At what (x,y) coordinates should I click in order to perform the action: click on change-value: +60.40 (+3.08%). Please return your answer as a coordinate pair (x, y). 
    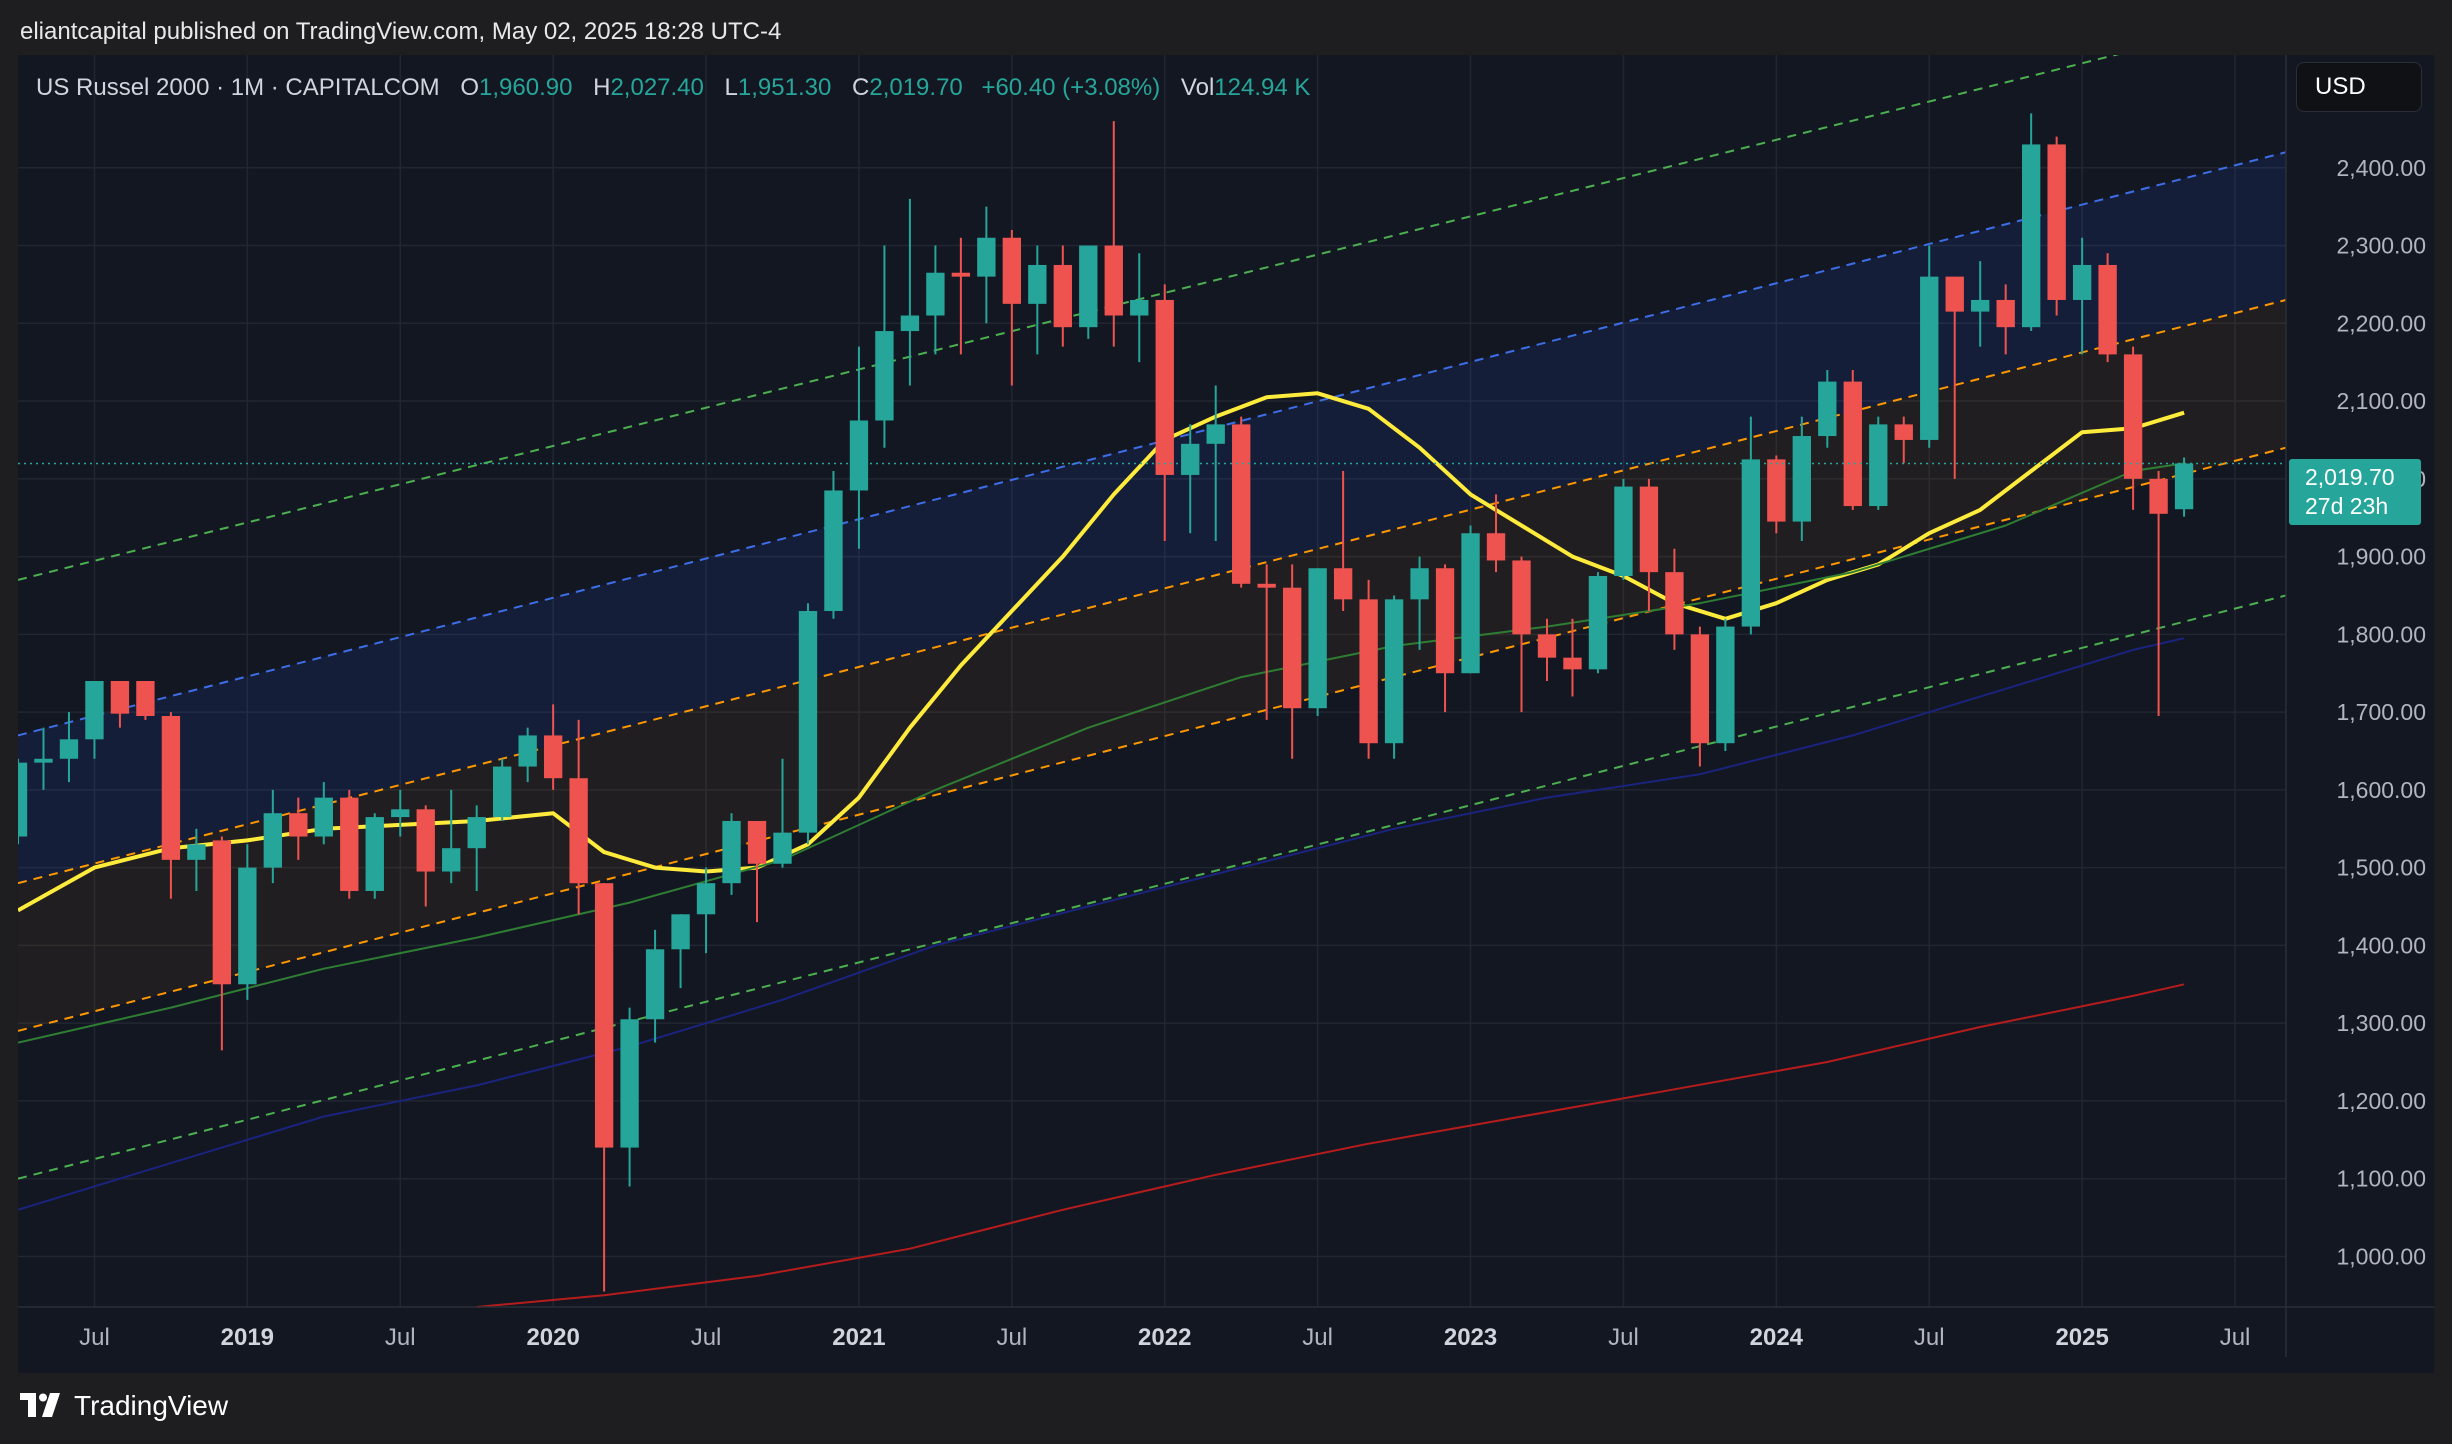
    Looking at the image, I should click on (1071, 87).